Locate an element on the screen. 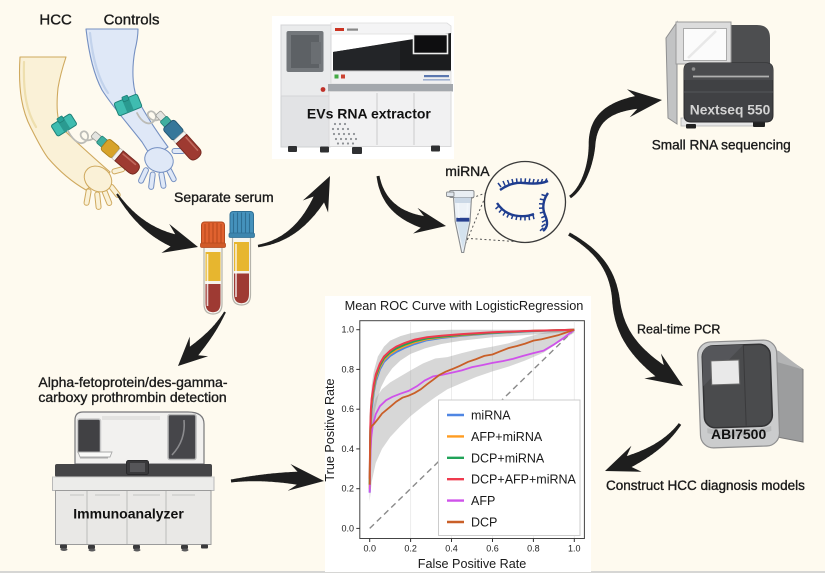 This screenshot has width=825, height=576. svg-text: HCC is located at coordinates (55, 20).